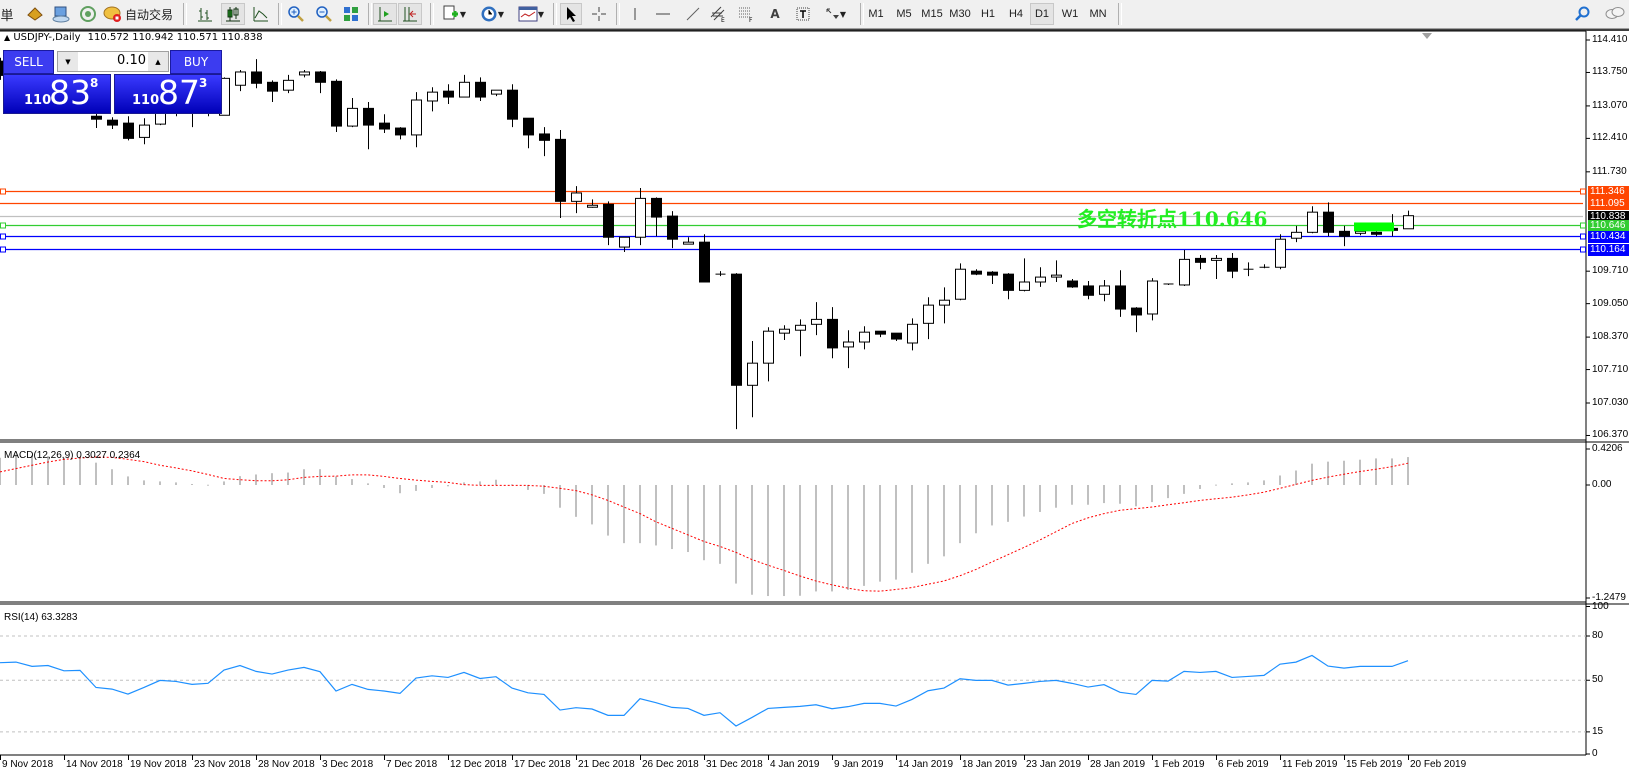 This screenshot has height=773, width=1629. Describe the element at coordinates (1016, 14) in the screenshot. I see `timeframe-h4: H4` at that location.